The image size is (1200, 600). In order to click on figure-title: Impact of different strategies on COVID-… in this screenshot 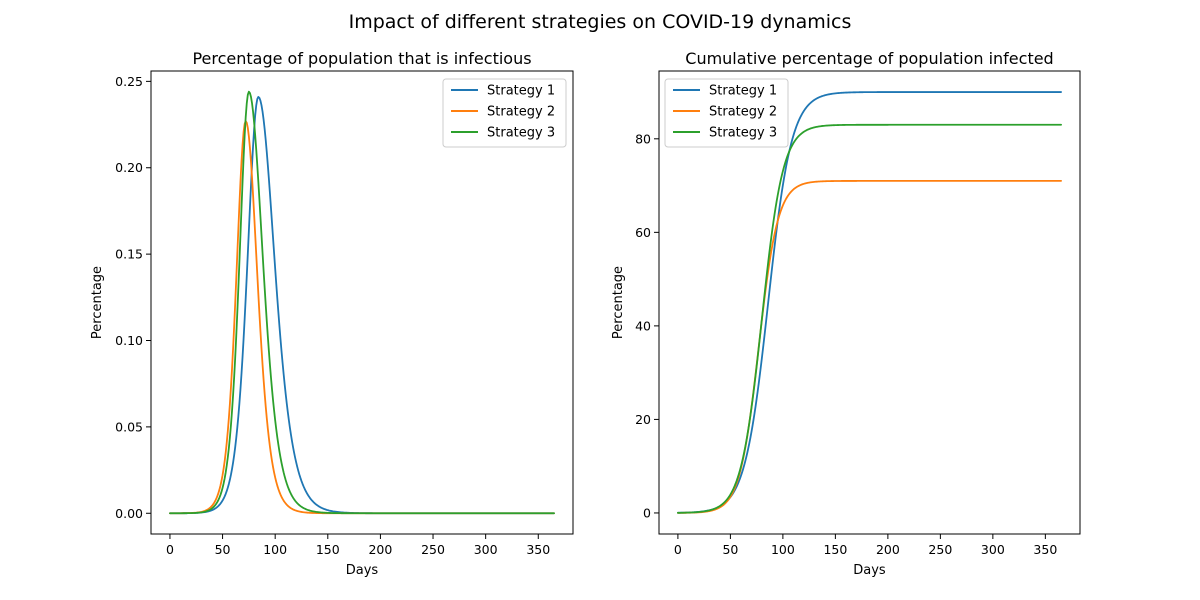, I will do `click(600, 22)`.